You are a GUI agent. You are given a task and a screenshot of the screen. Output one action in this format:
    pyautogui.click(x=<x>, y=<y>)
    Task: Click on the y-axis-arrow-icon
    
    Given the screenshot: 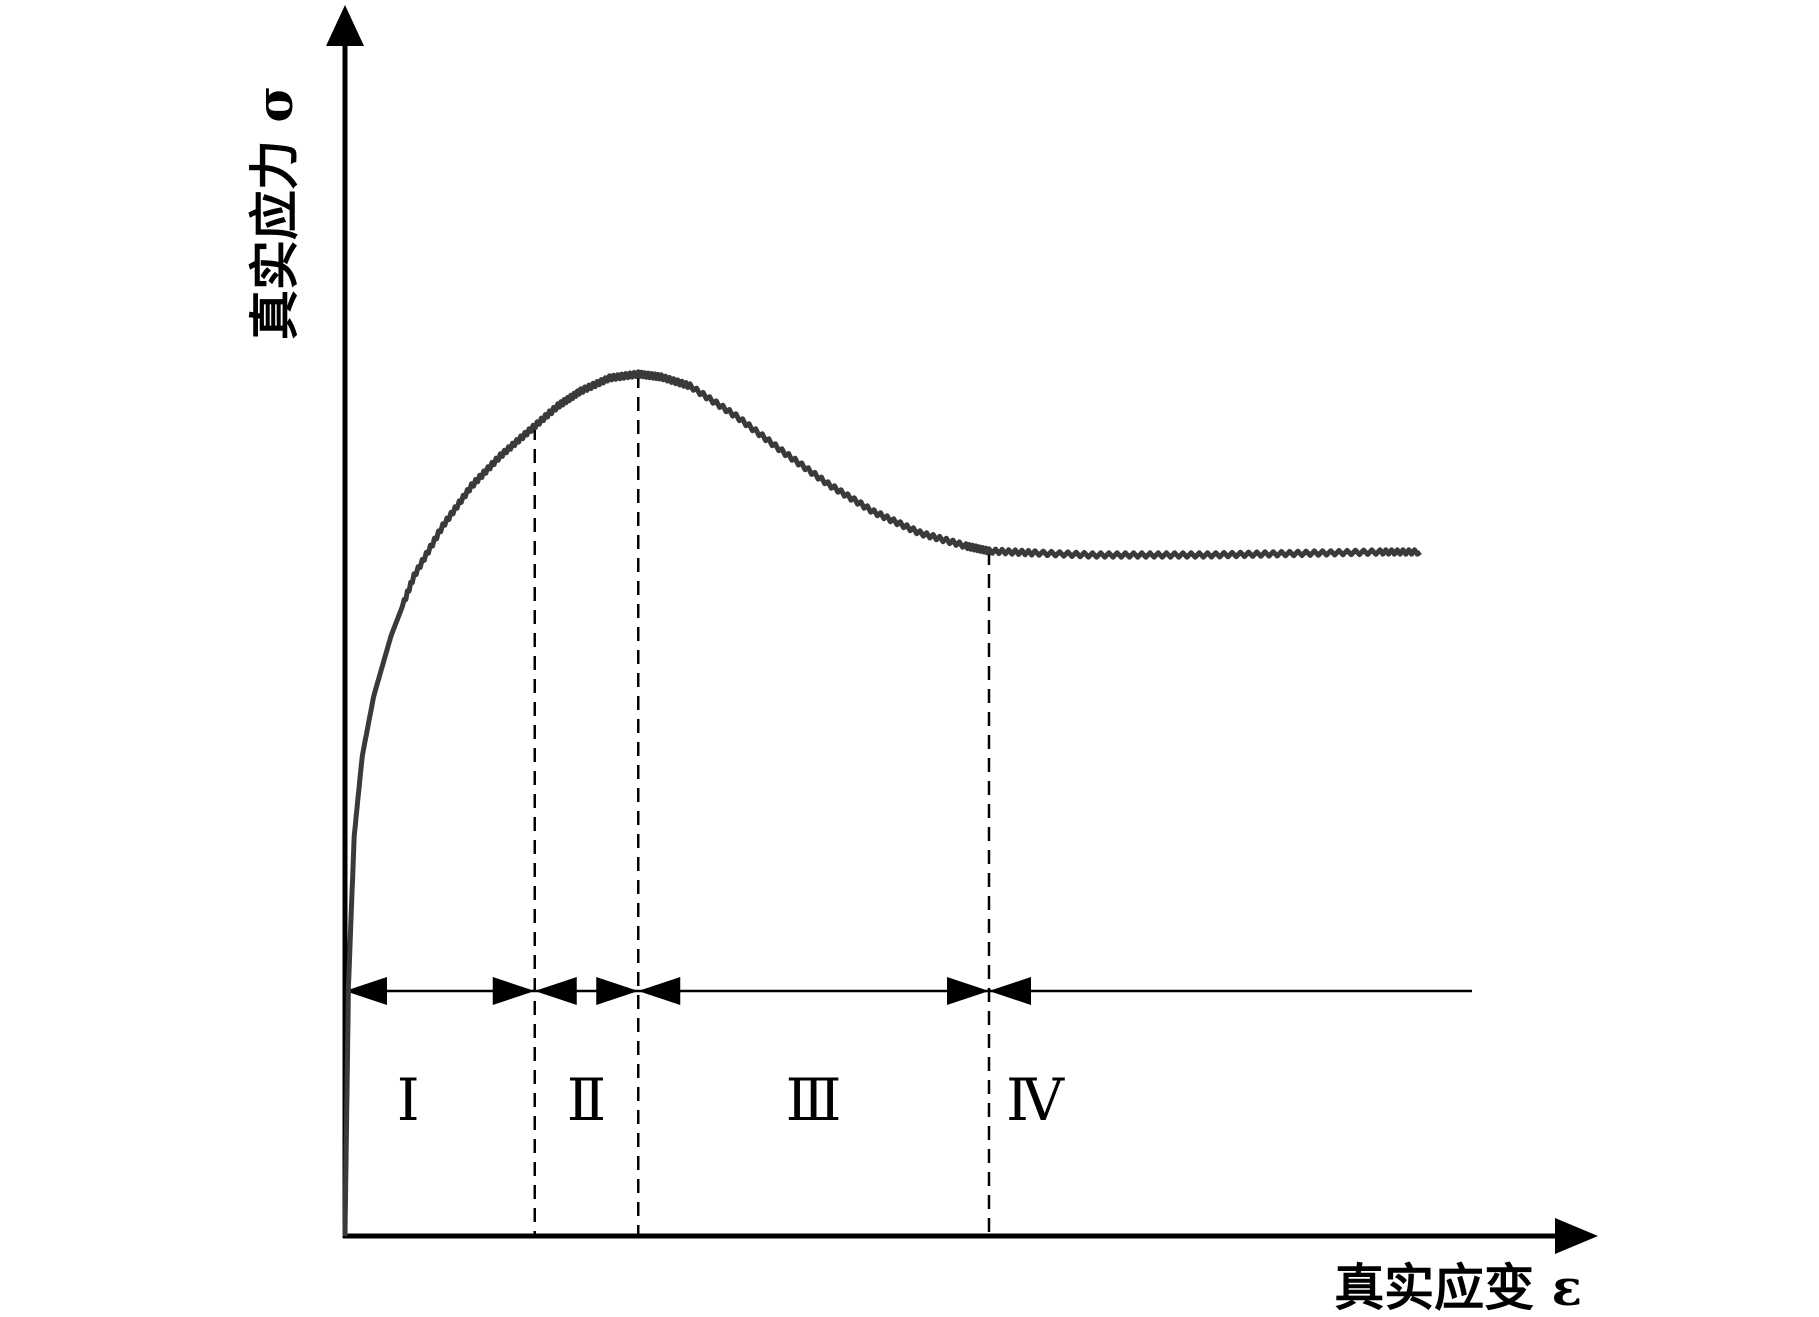 What is the action you would take?
    pyautogui.click(x=345, y=25)
    